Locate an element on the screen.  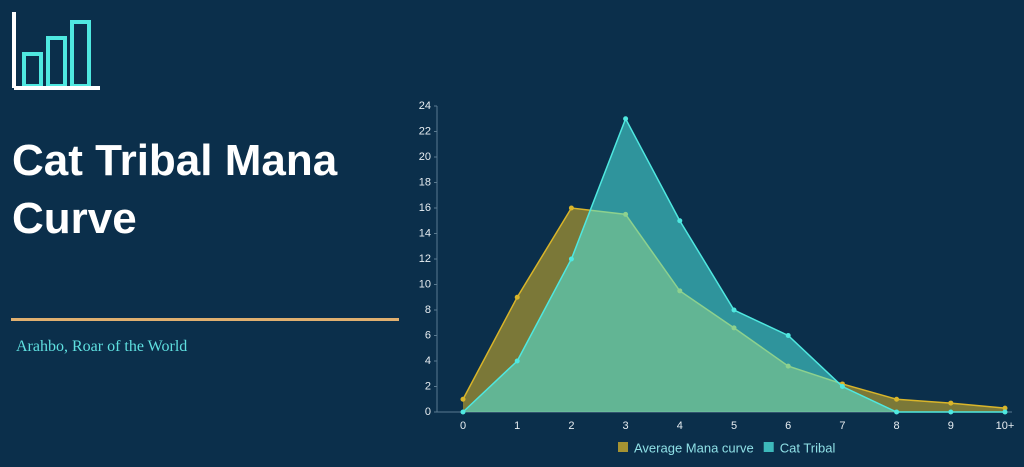
y-tick-label: 6 is located at coordinates (428, 335).